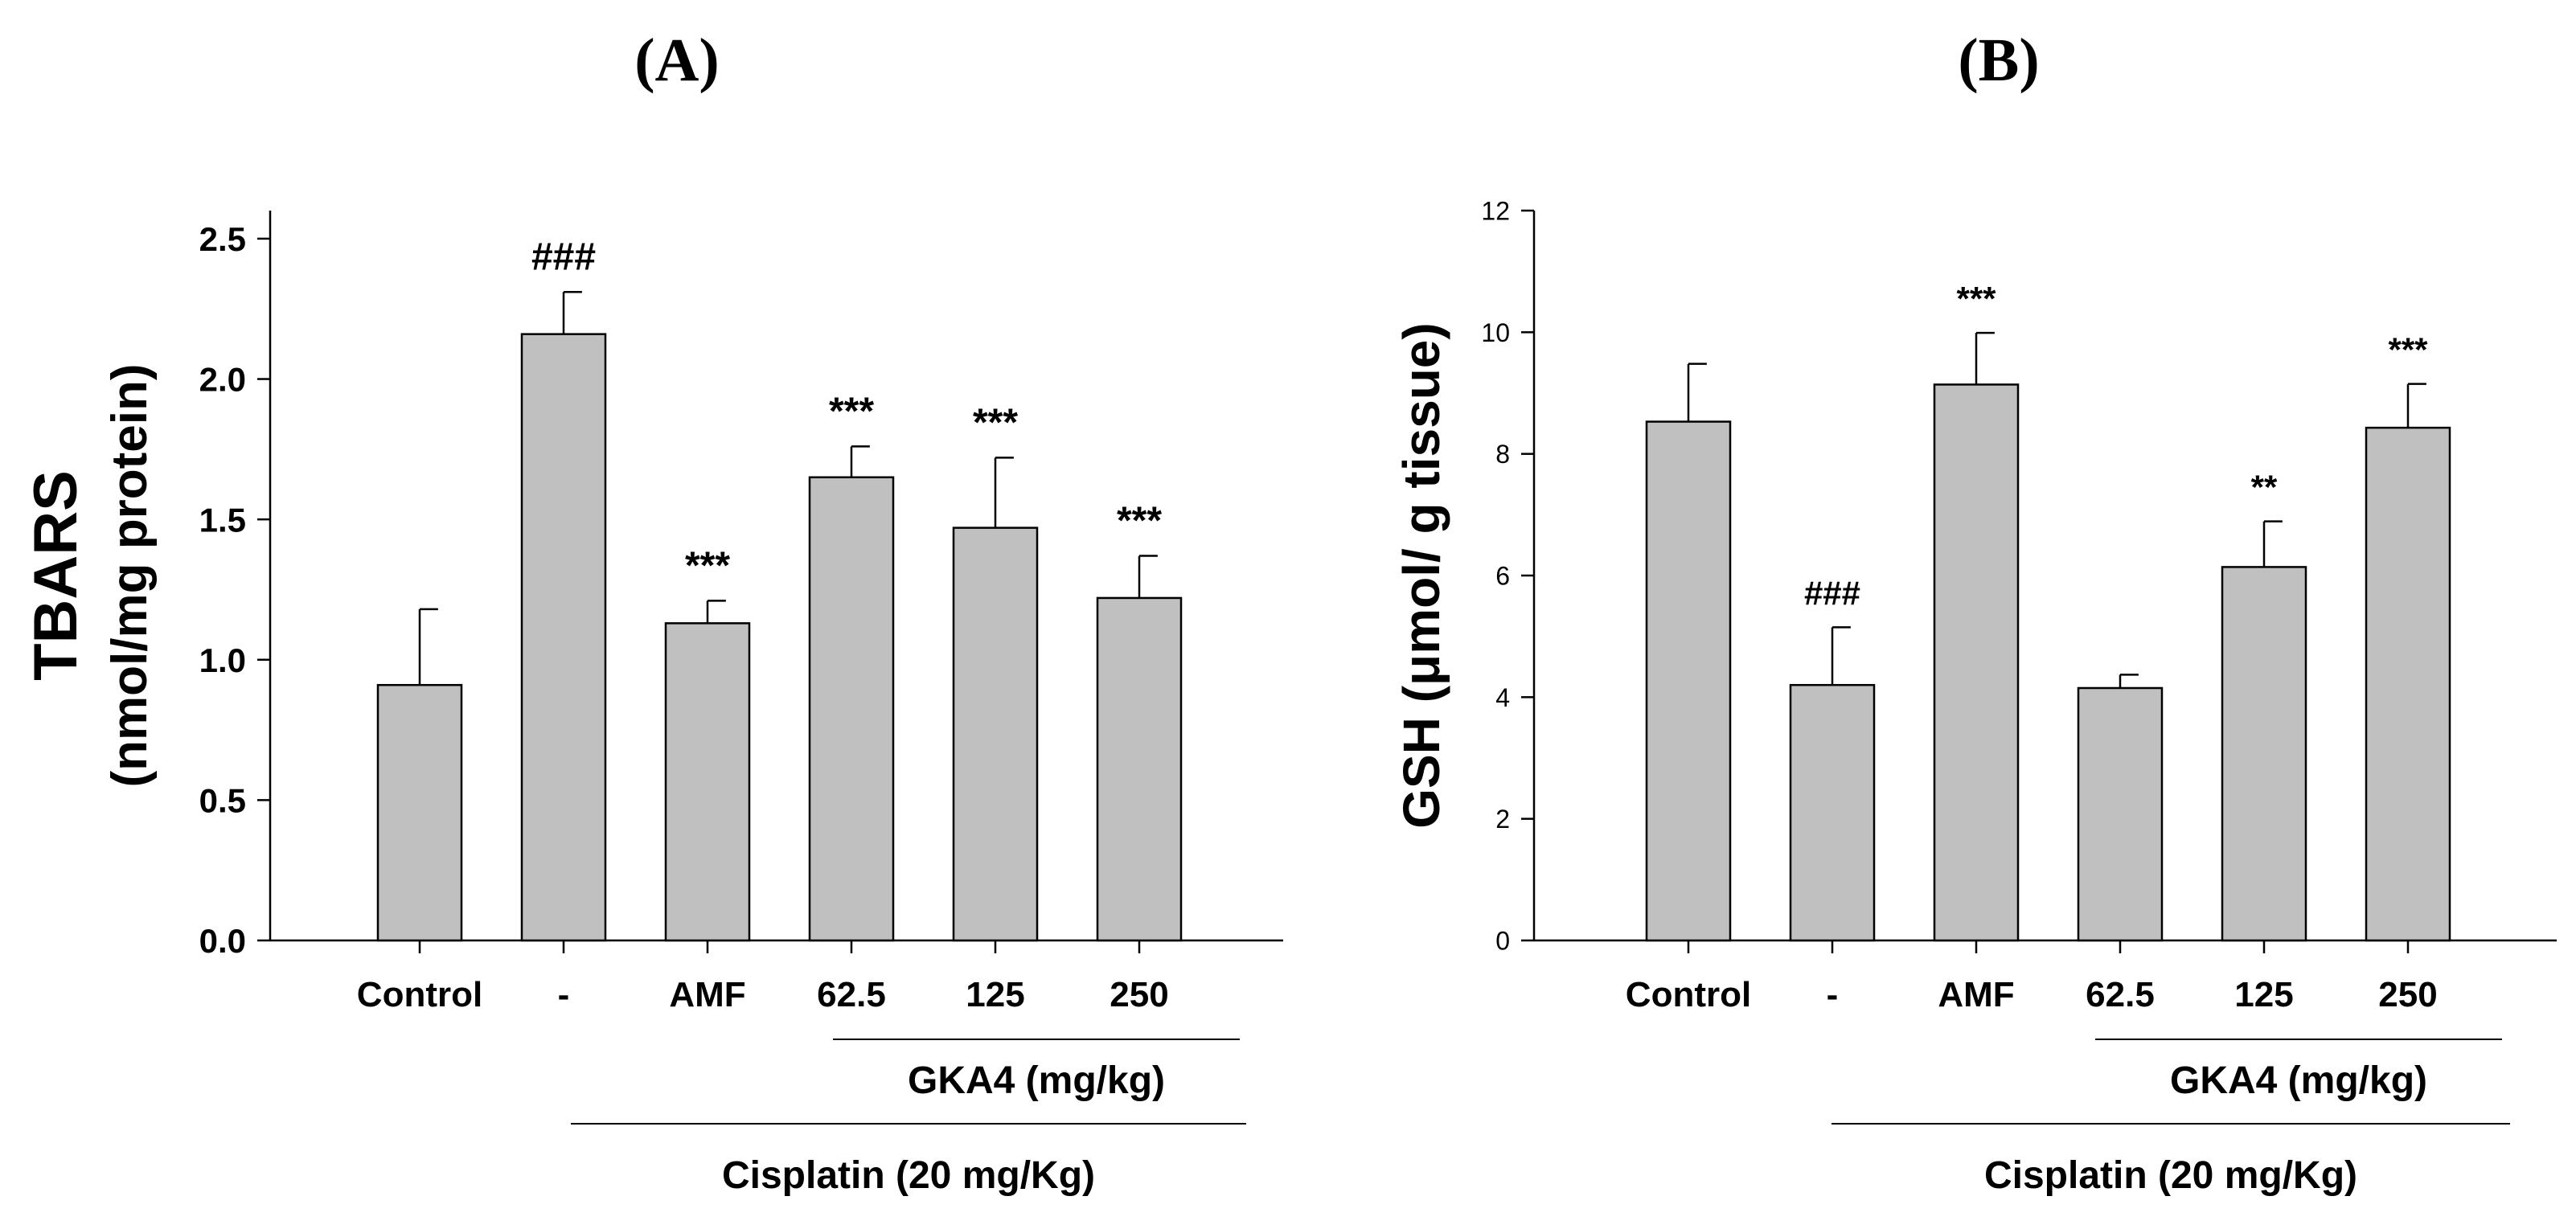 This screenshot has width=2576, height=1225. I want to click on y-tick-label: 0.0, so click(222, 941).